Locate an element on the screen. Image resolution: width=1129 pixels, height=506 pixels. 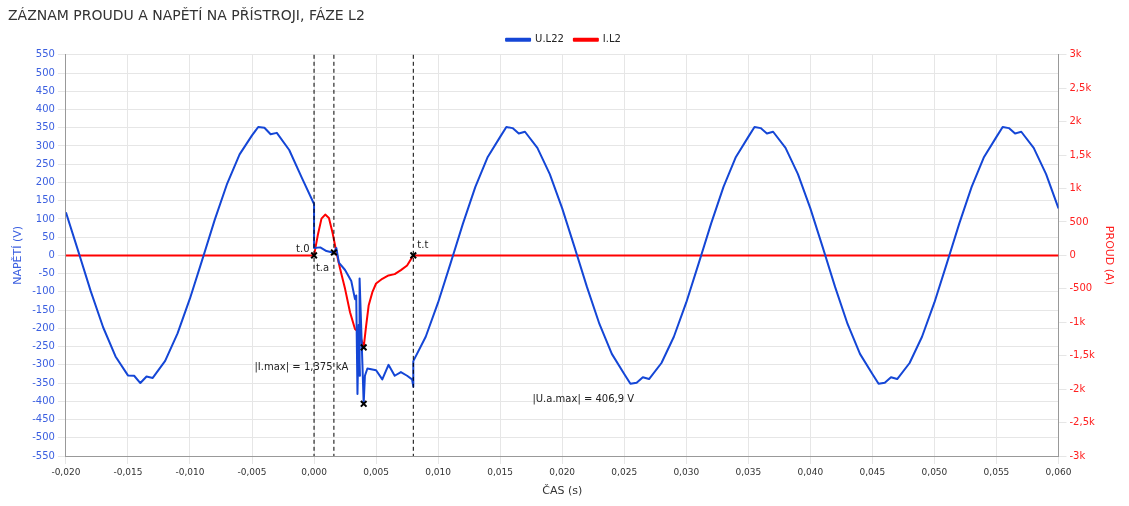
y-tick-label: -150 is located at coordinates (43, 309).